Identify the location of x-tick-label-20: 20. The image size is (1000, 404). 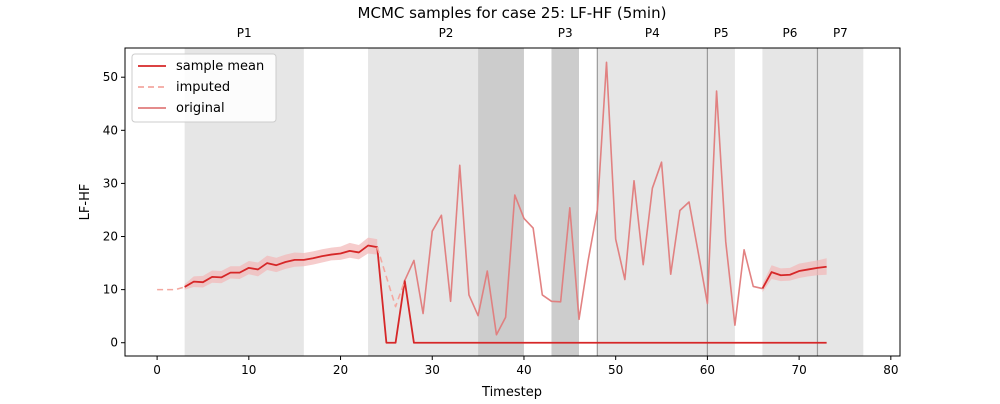
(340, 370).